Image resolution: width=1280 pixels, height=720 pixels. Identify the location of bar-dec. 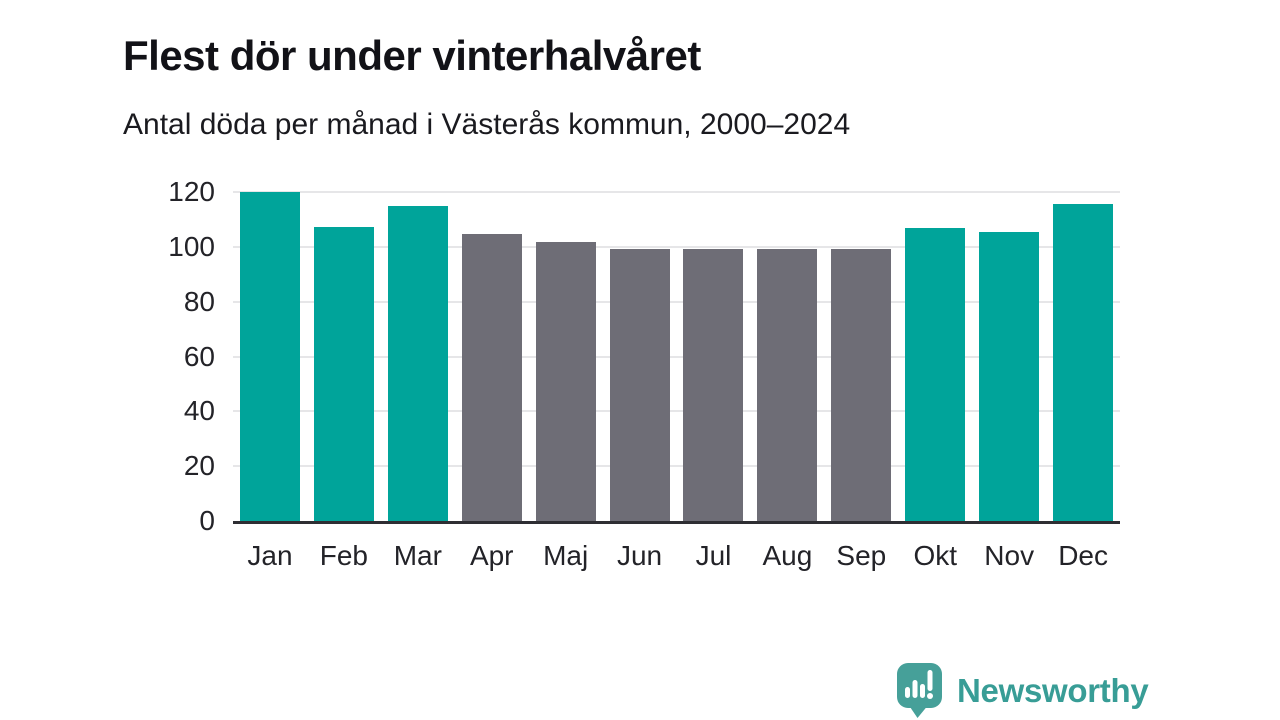
(1083, 362).